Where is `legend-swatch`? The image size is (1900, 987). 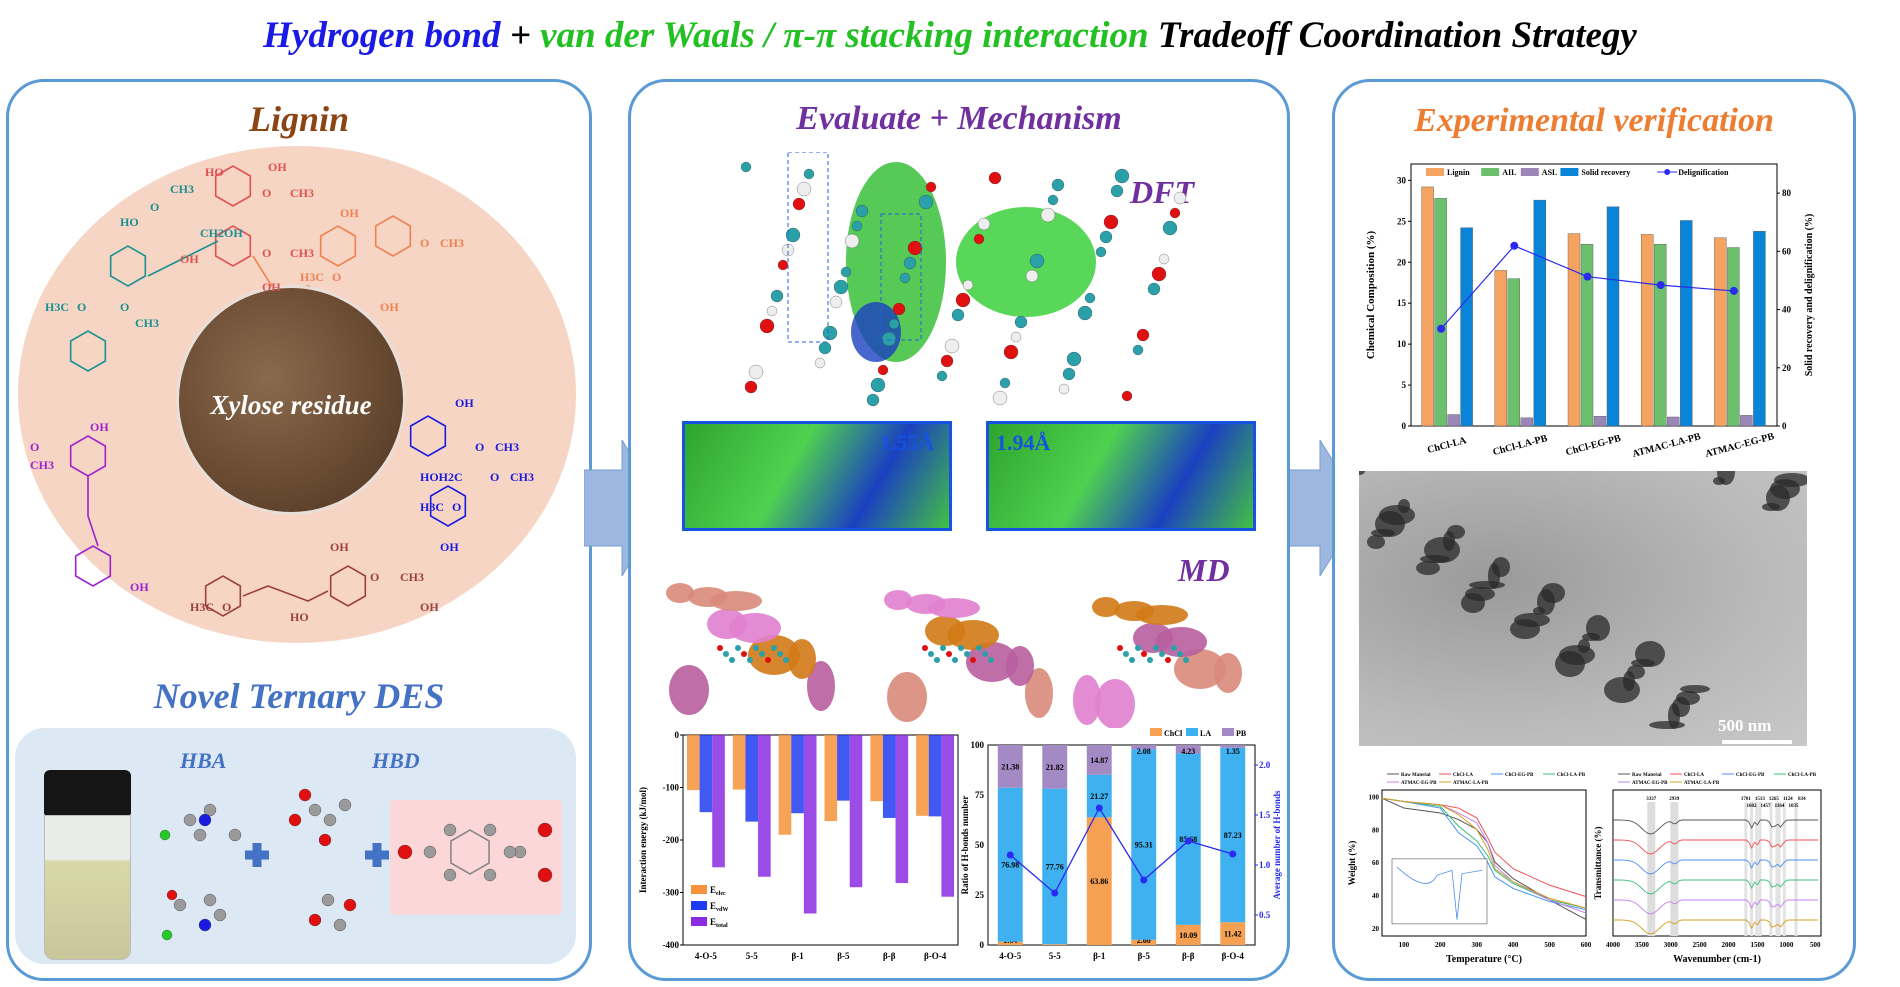 legend-swatch is located at coordinates (1529, 172).